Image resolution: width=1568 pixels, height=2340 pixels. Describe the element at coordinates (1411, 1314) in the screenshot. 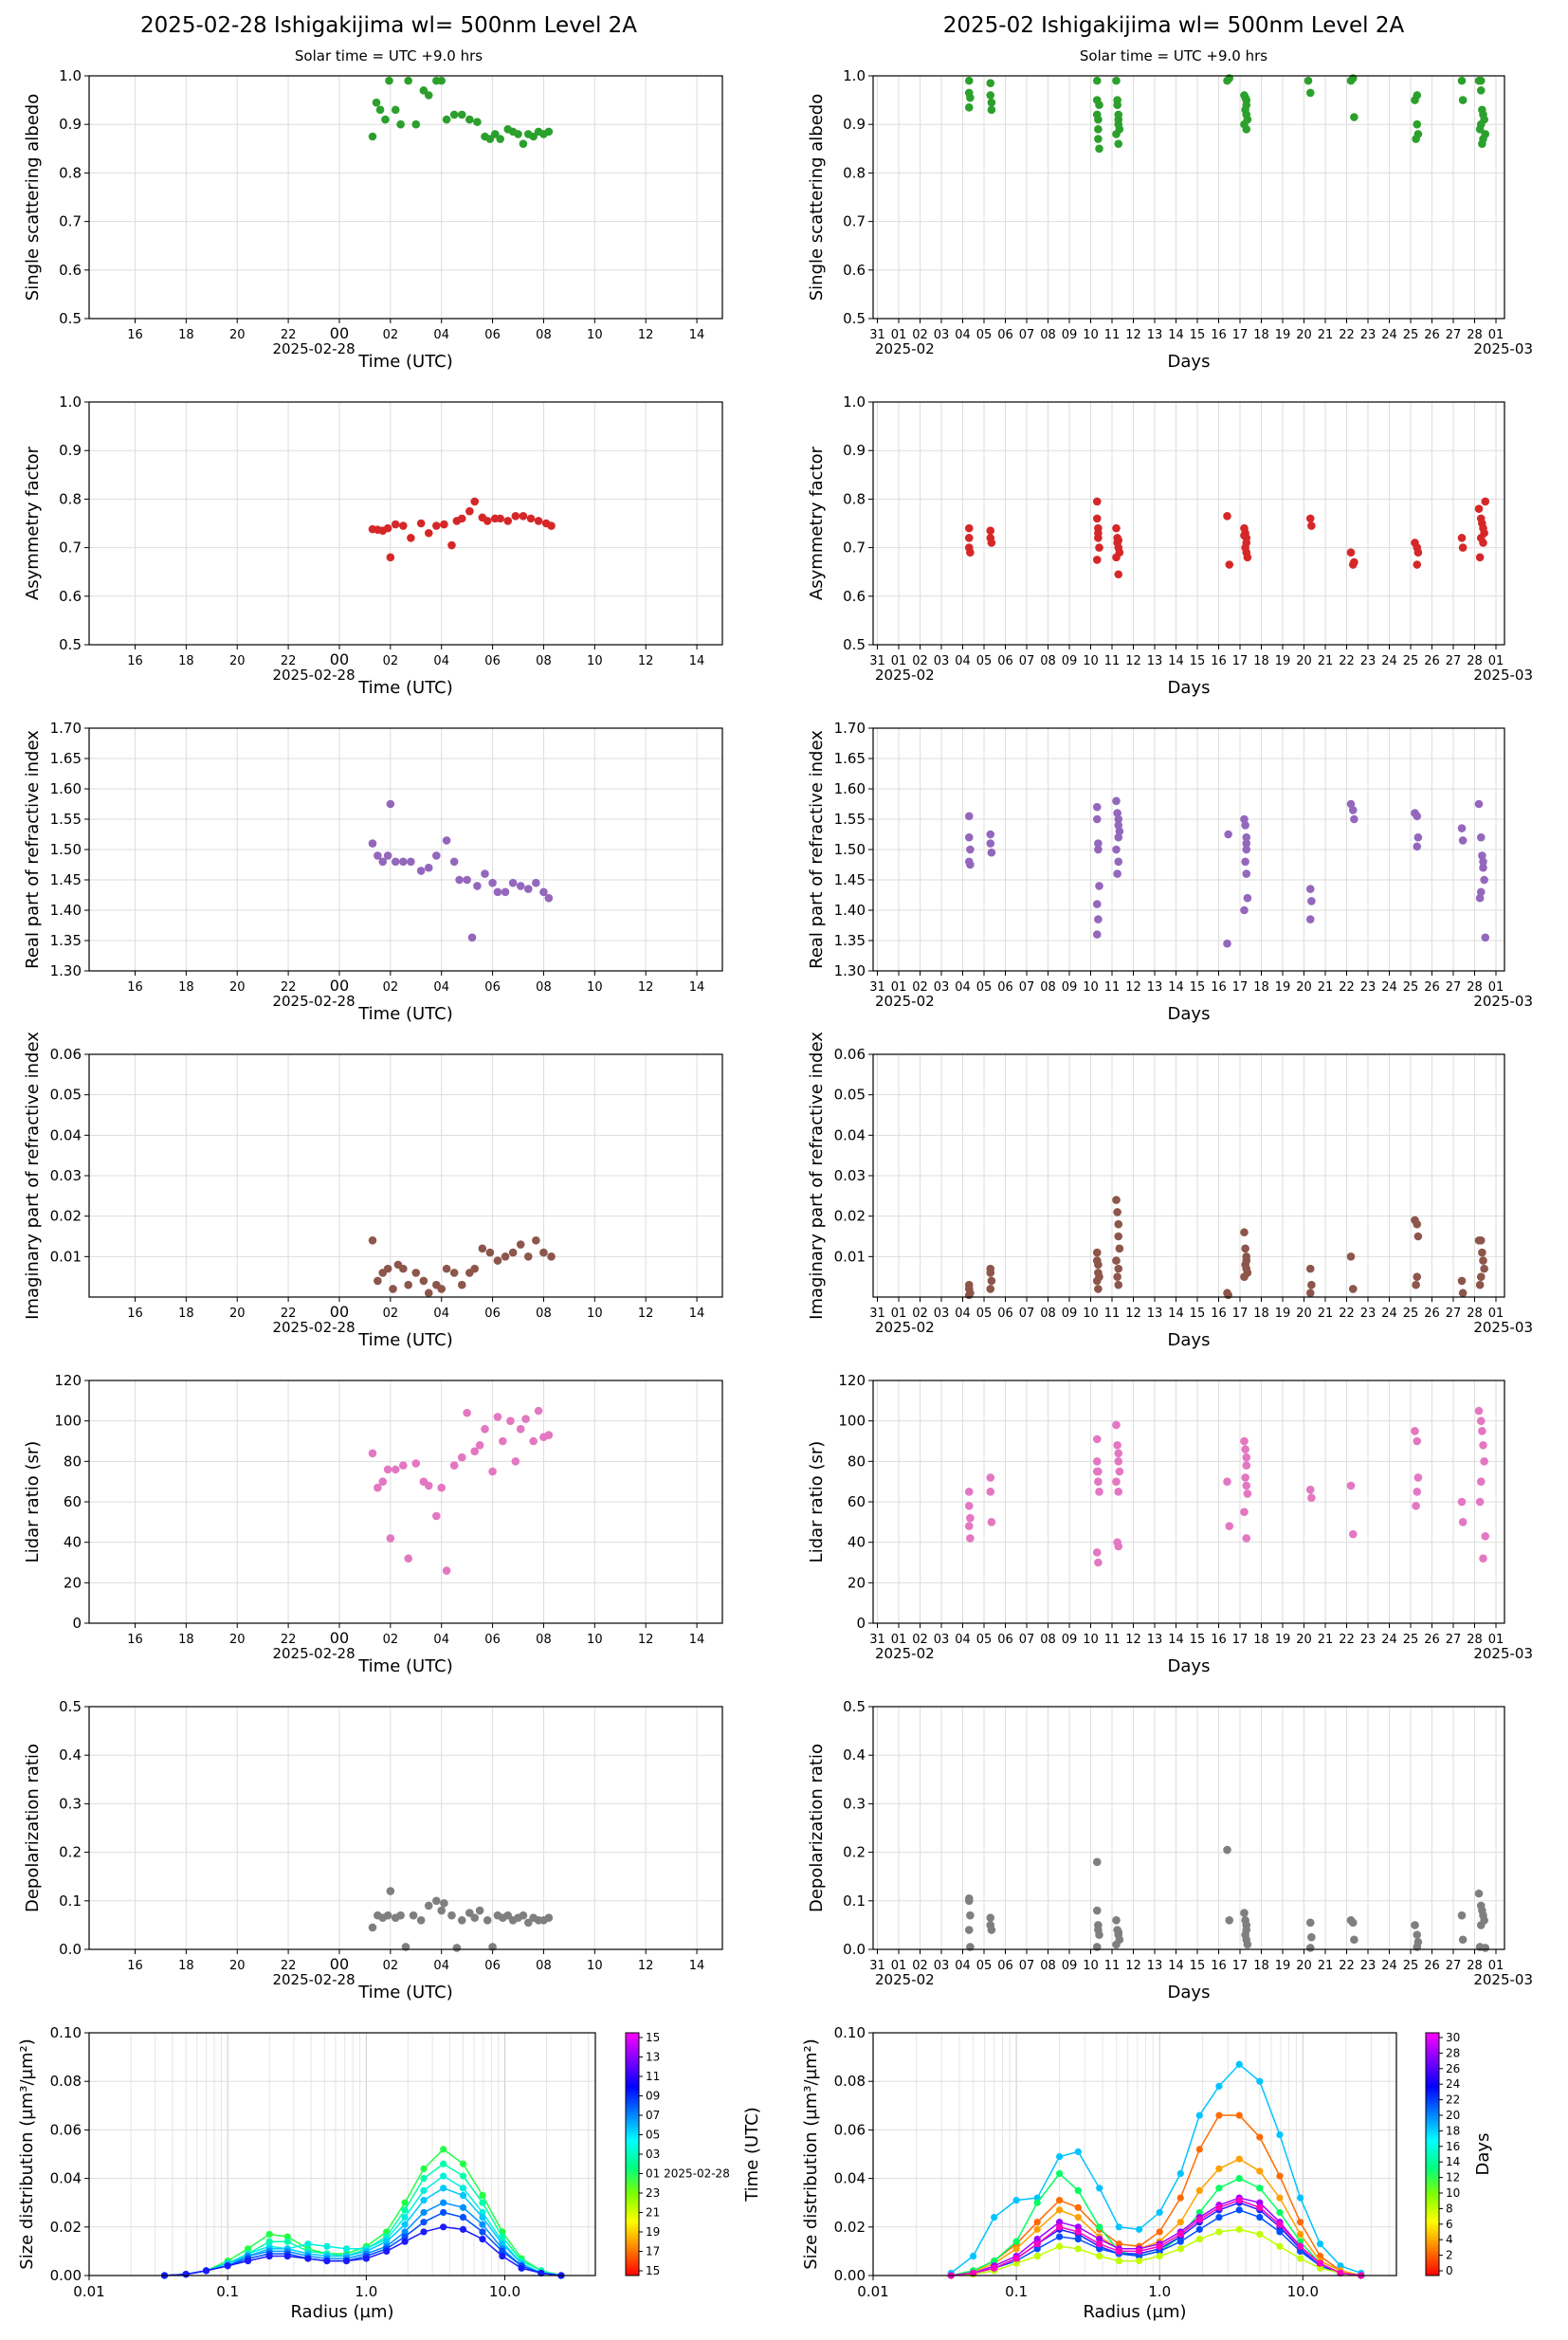

I see `imag_month-xtick-label: 25` at that location.